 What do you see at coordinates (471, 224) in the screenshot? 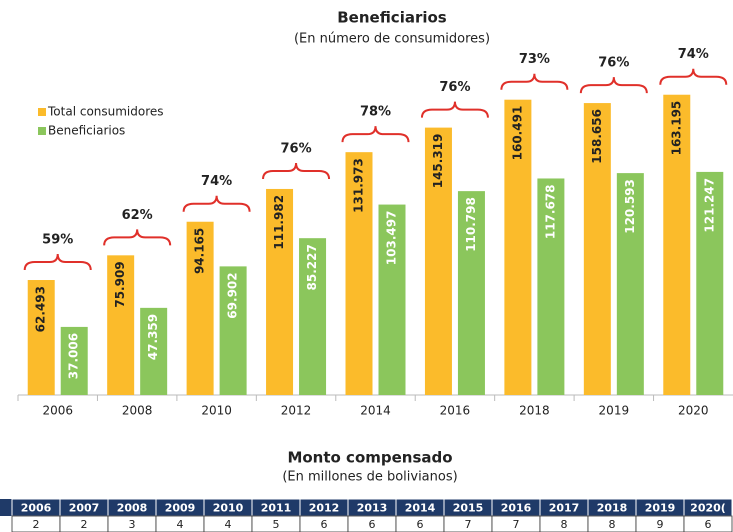
I see `value-label: 110.798` at bounding box center [471, 224].